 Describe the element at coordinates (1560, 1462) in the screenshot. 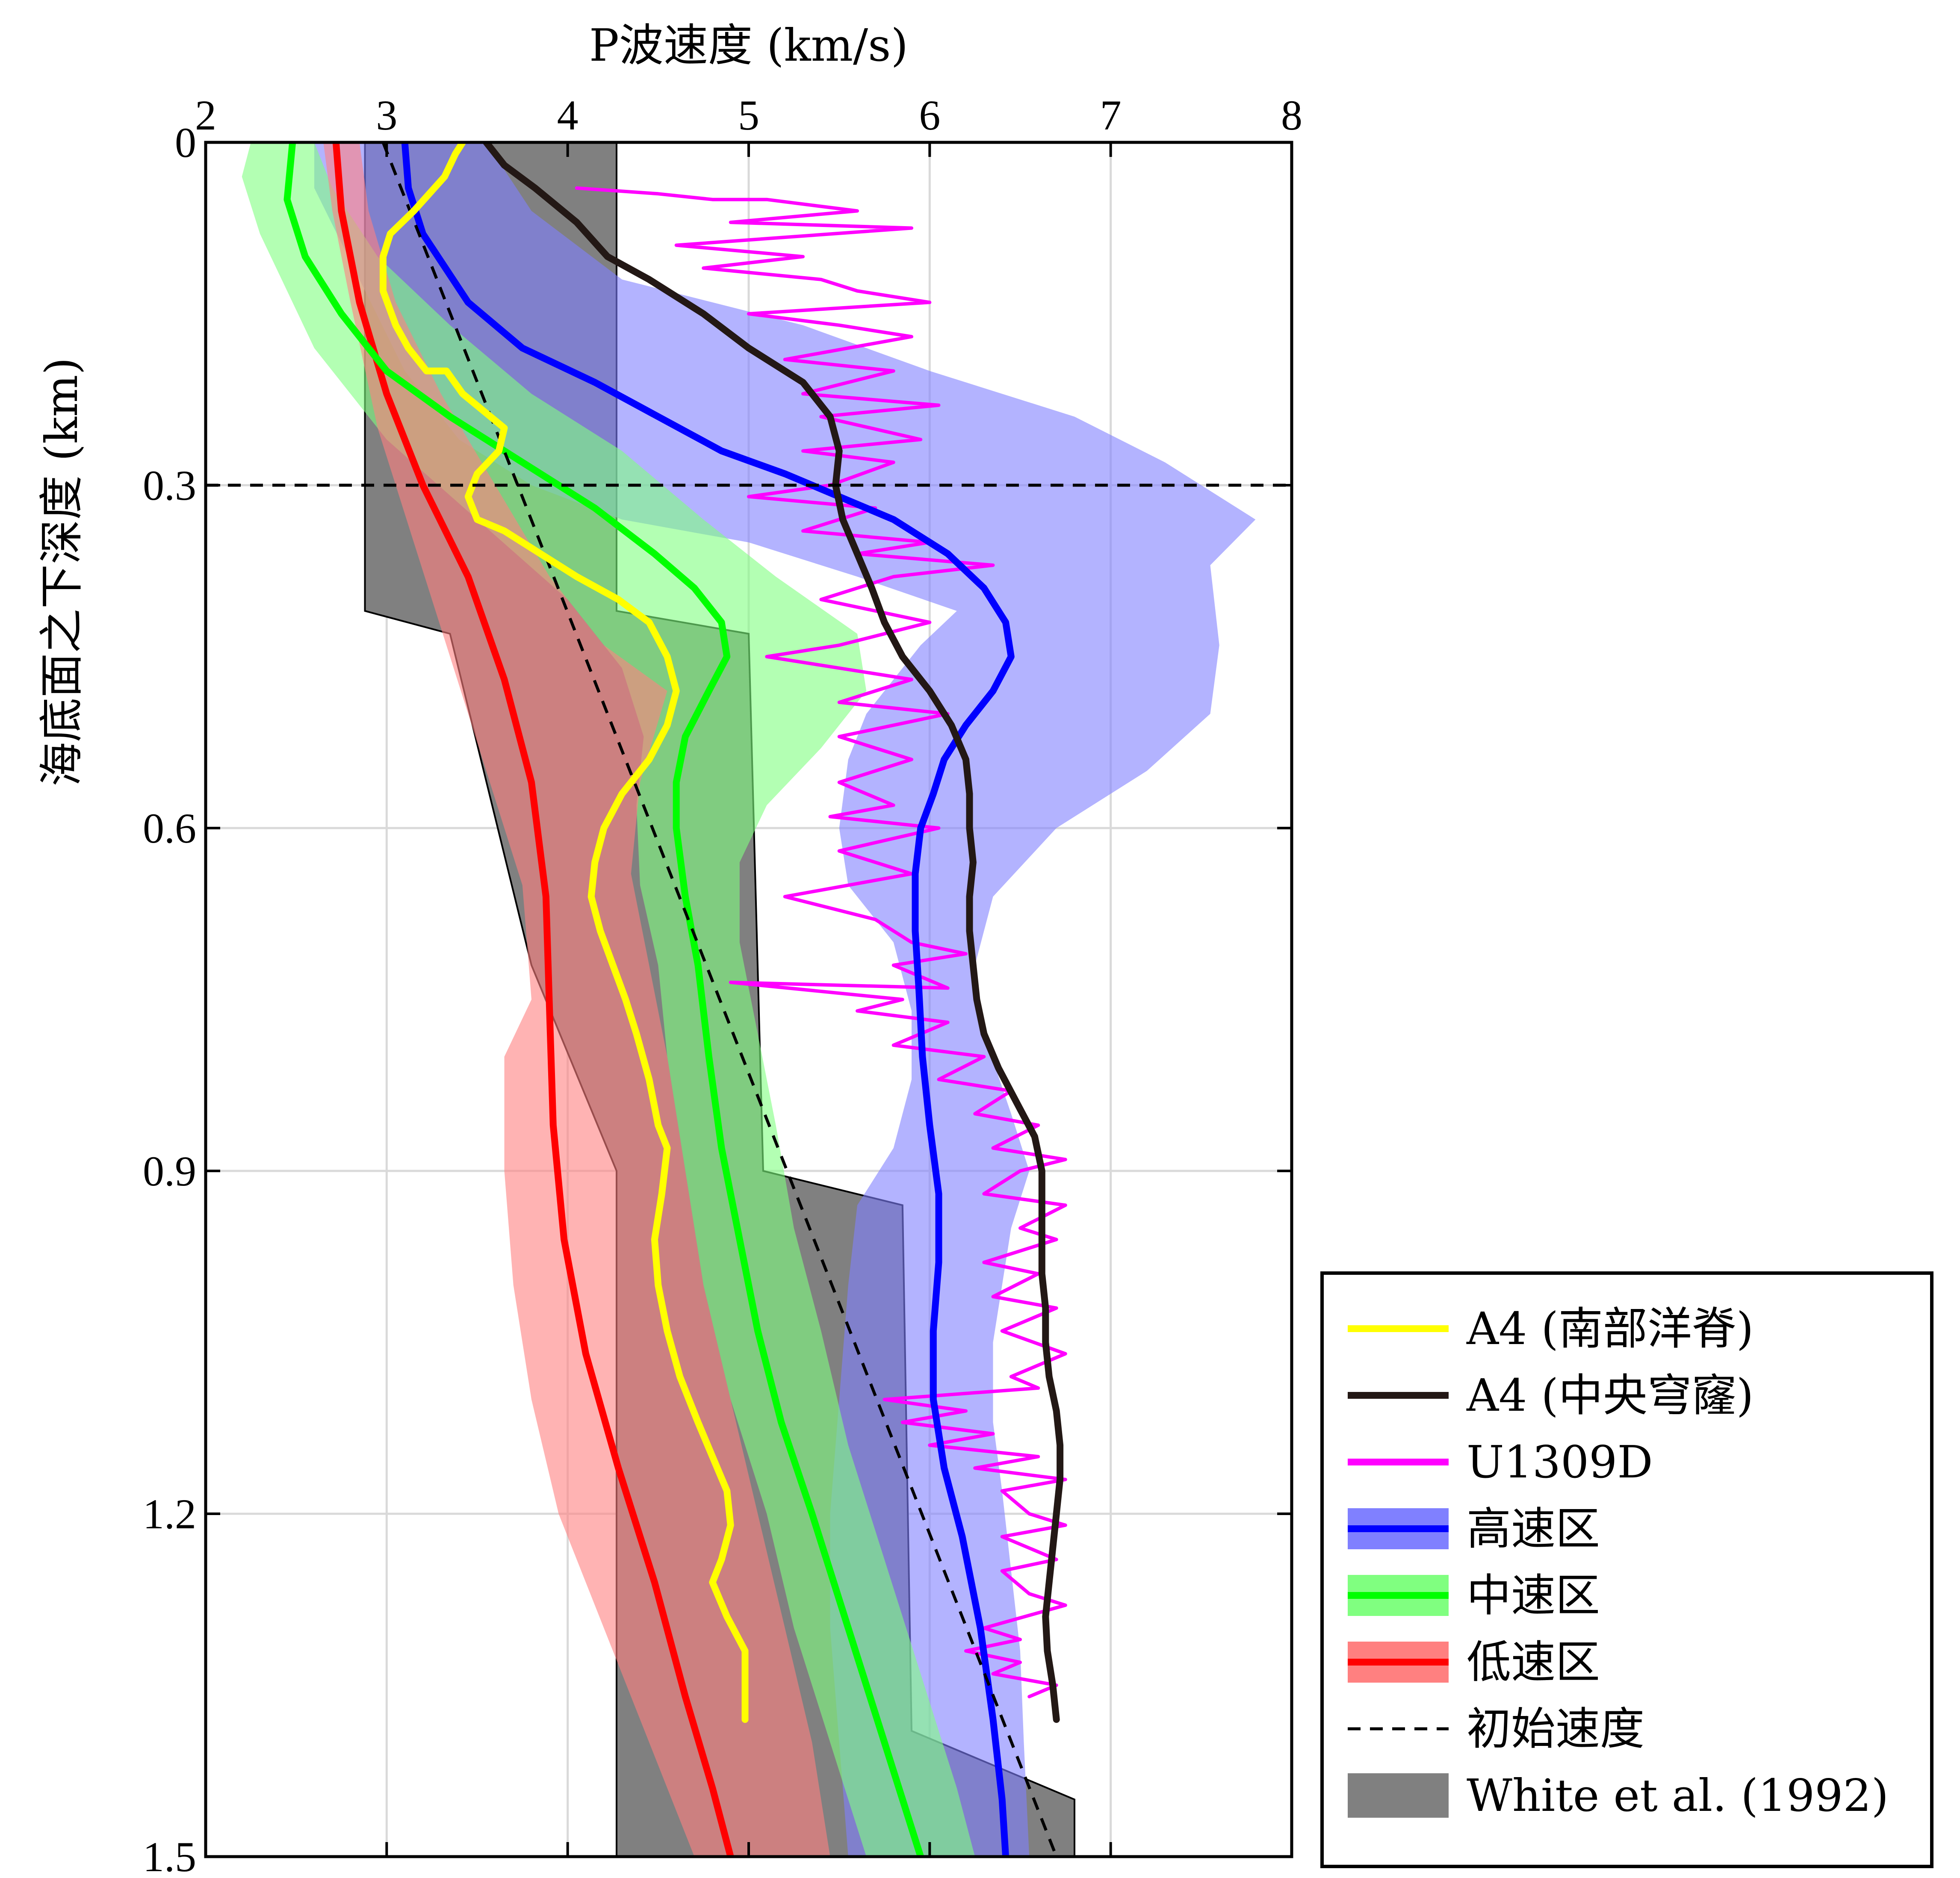

I see `legend-u1309d-label: U1309D` at that location.